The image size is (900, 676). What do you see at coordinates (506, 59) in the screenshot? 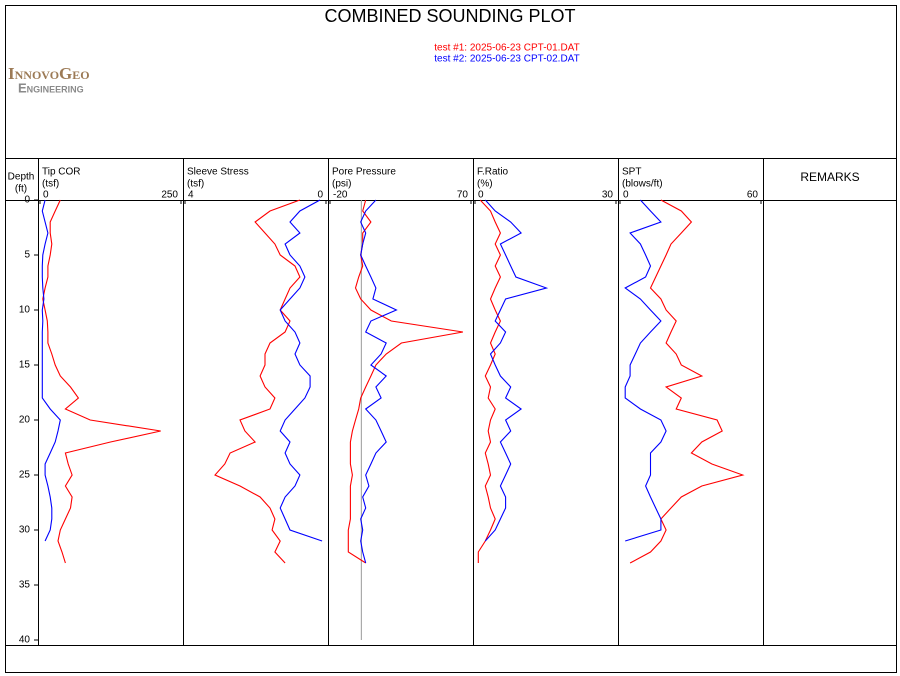
I see `legend-entry: test #2: 2025-06-23 CPT-02.DAT` at bounding box center [506, 59].